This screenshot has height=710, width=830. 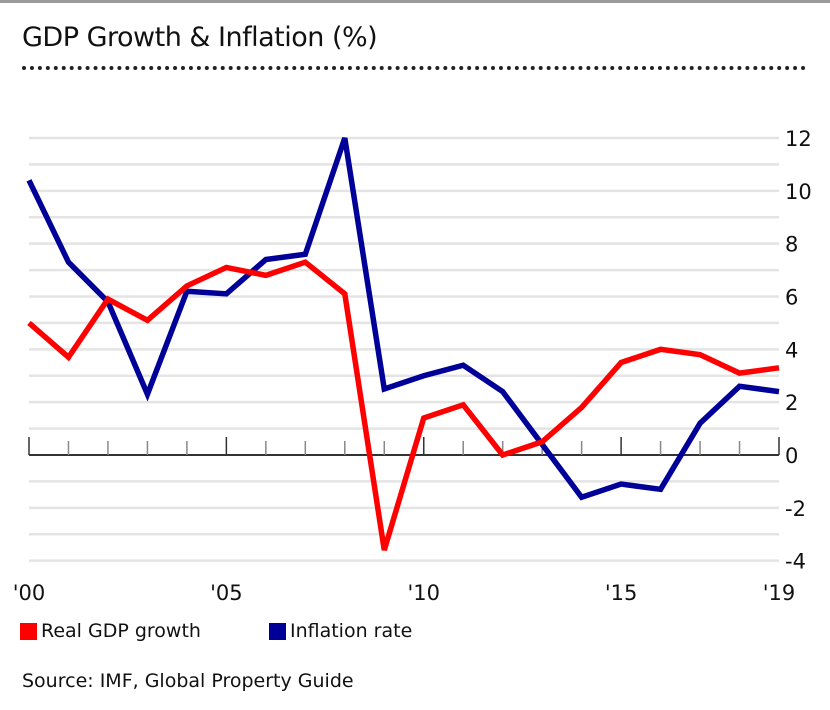 What do you see at coordinates (121, 631) in the screenshot?
I see `legend-label-gdp: Real GDP growth` at bounding box center [121, 631].